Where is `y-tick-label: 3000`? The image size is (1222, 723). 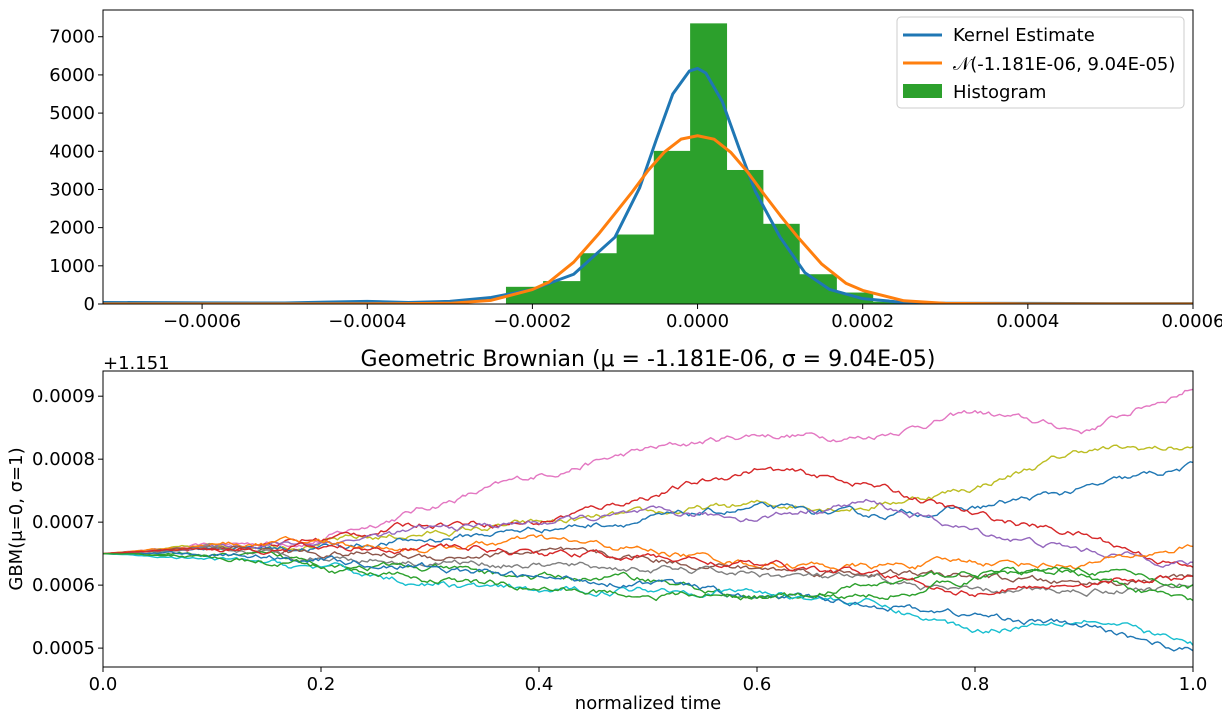 y-tick-label: 3000 is located at coordinates (72, 189).